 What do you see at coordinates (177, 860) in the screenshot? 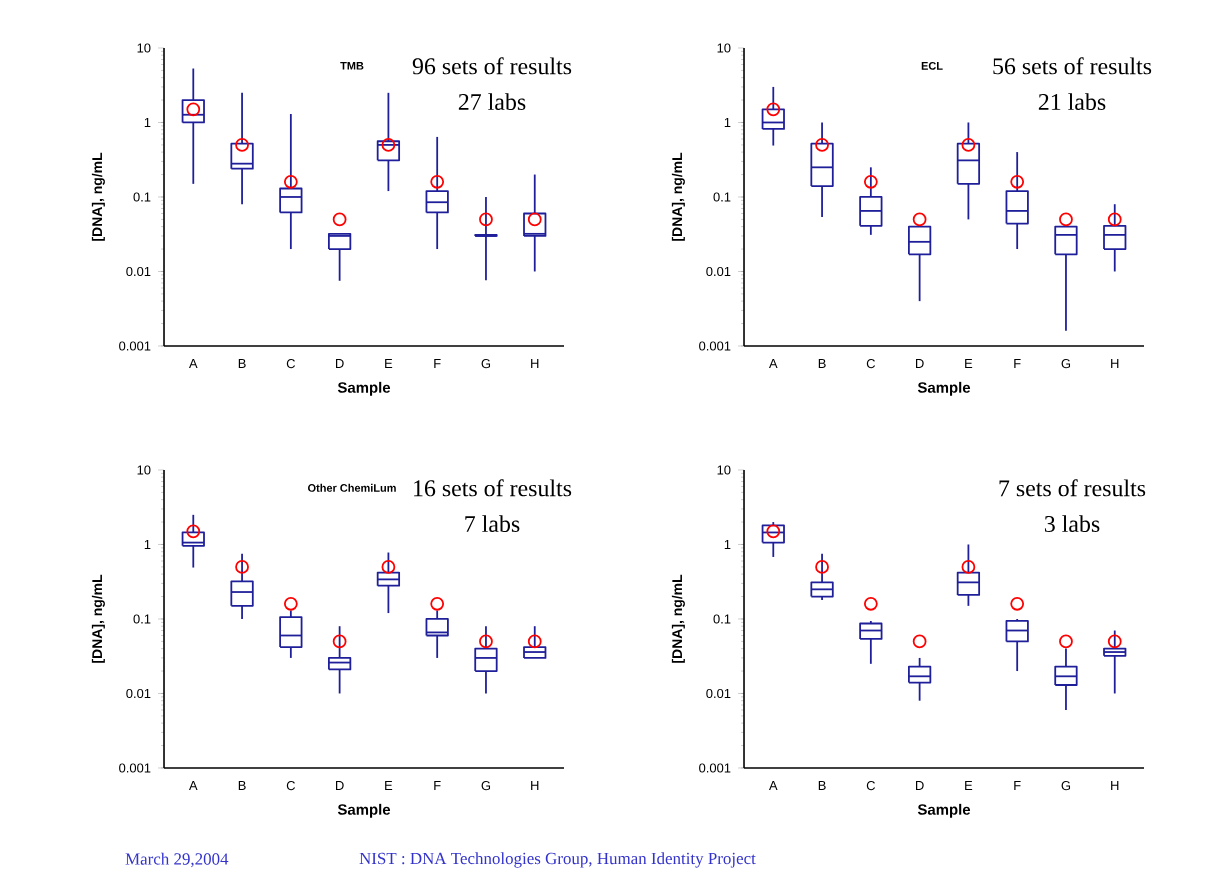
I see `text: March 29,2004` at bounding box center [177, 860].